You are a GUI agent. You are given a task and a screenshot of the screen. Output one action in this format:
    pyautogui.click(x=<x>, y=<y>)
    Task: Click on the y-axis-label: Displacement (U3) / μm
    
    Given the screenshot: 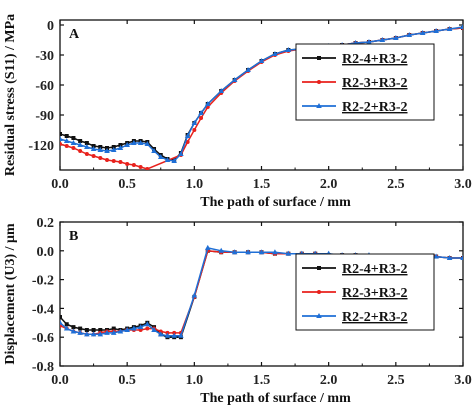 What is the action you would take?
    pyautogui.click(x=10, y=294)
    